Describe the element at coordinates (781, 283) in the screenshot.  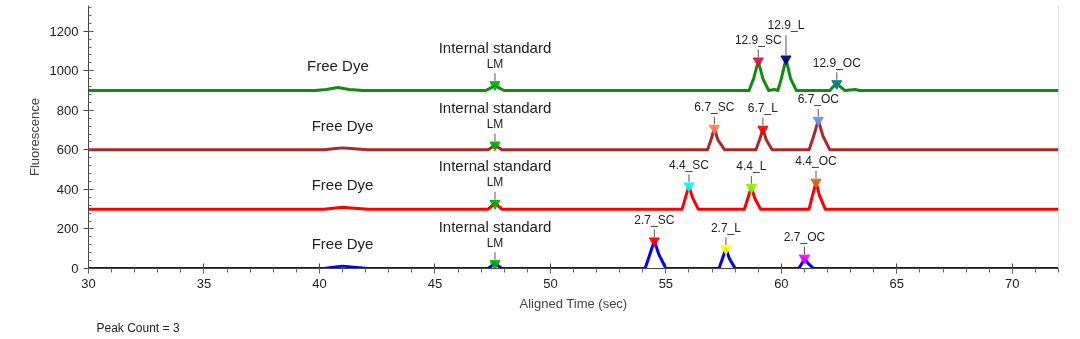
I see `x-tick-label: 60` at that location.